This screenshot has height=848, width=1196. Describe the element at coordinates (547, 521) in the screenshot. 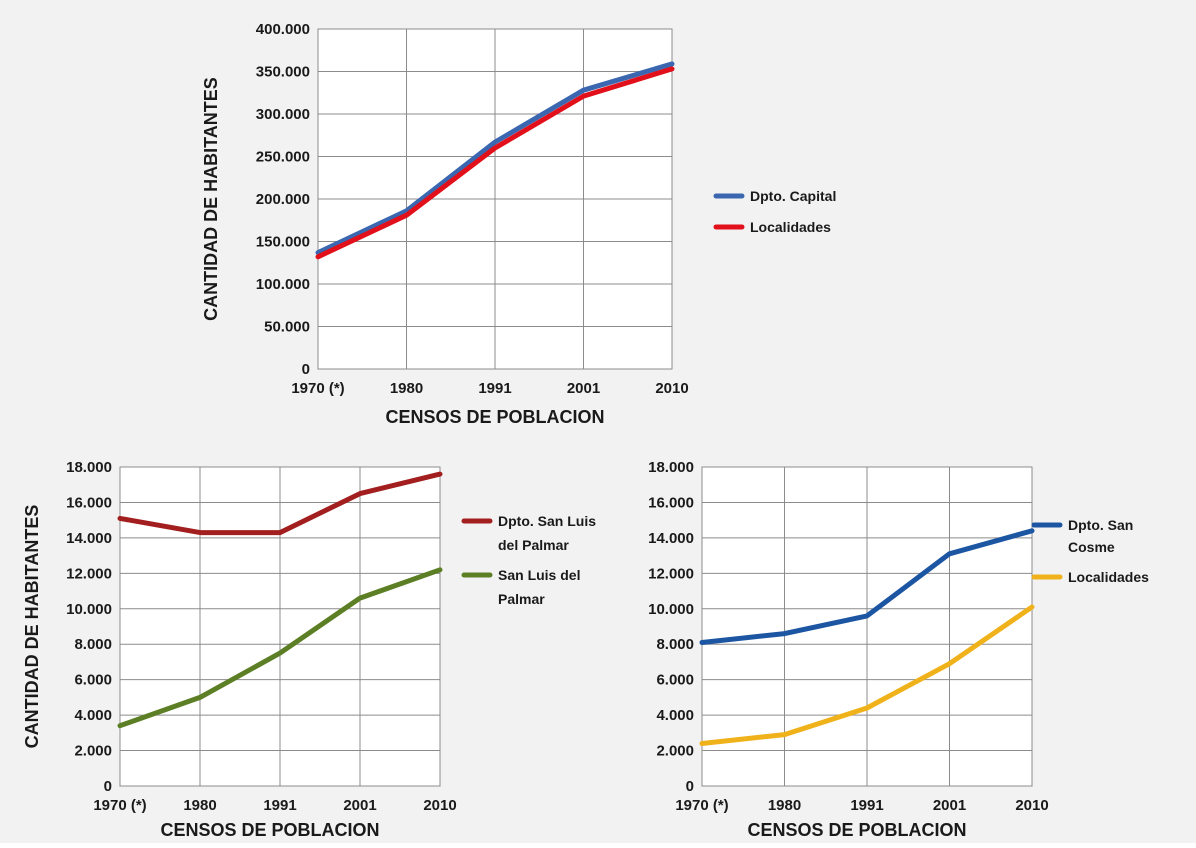

I see `legend-label: Dpto. San Luis` at that location.